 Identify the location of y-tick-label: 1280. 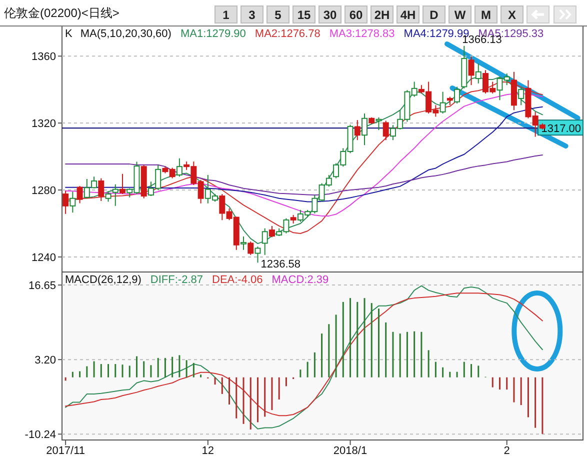
(44, 191).